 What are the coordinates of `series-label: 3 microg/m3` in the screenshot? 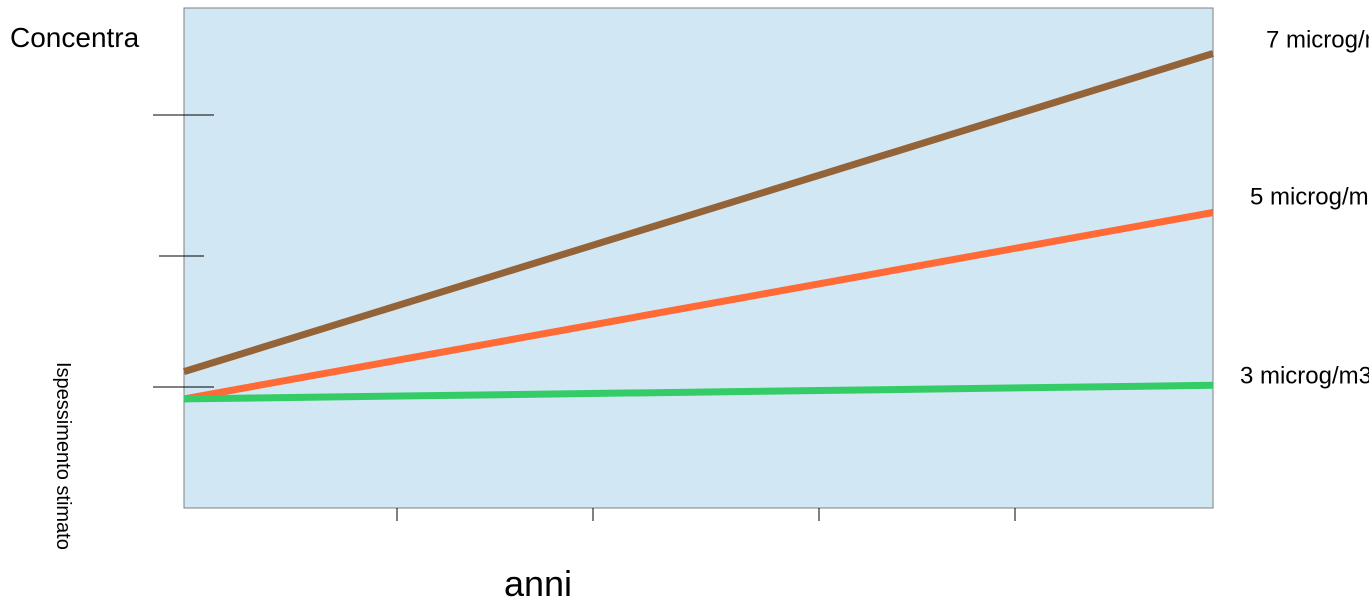 It's located at (1304, 375).